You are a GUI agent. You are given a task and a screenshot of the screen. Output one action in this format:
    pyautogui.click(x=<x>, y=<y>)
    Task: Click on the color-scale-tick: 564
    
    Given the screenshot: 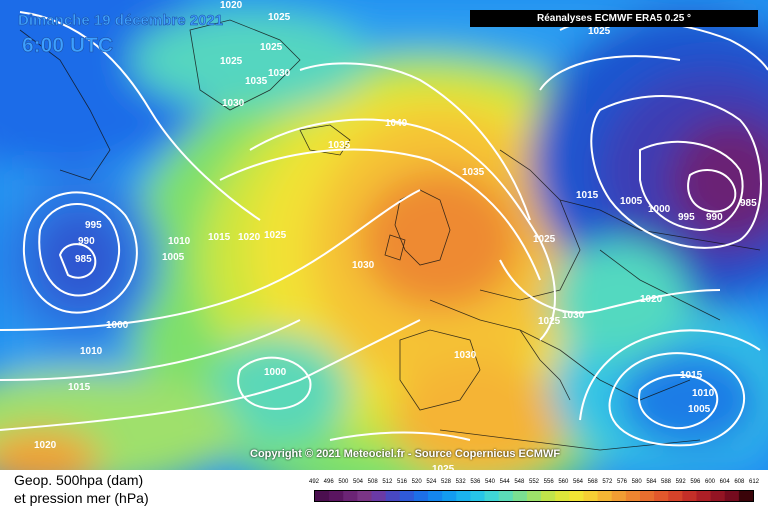 What is the action you would take?
    pyautogui.click(x=578, y=482)
    